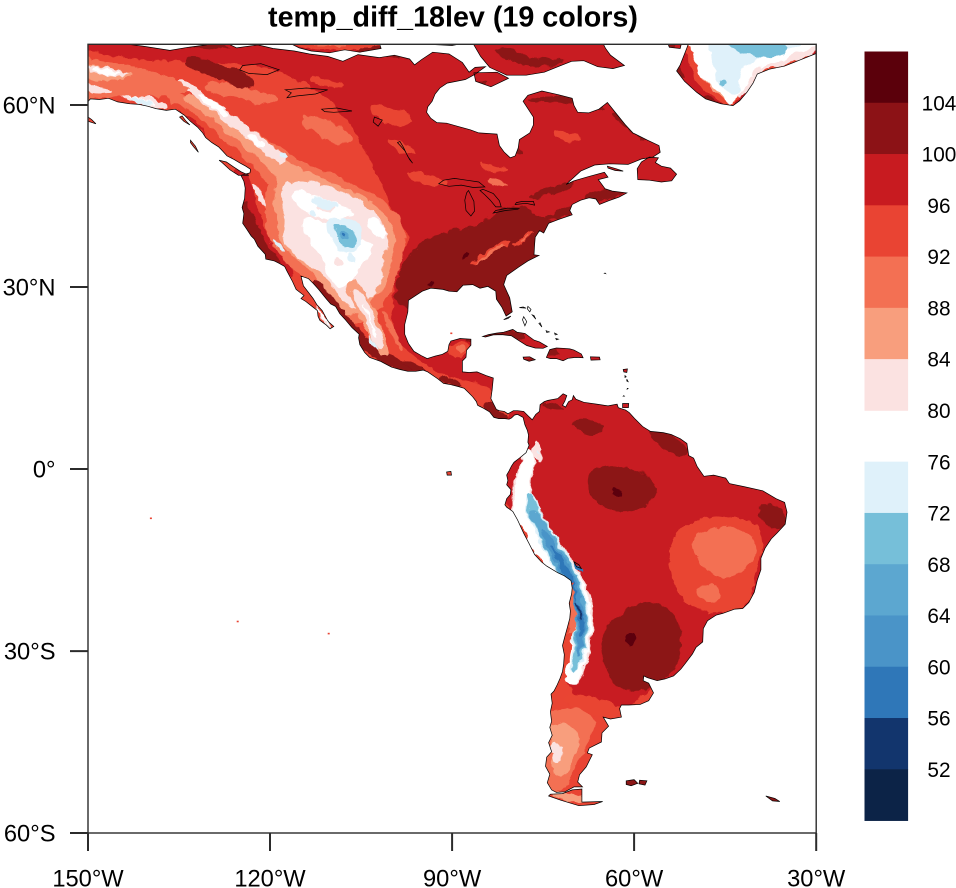  I want to click on svg-text: 60°N, so click(29, 107).